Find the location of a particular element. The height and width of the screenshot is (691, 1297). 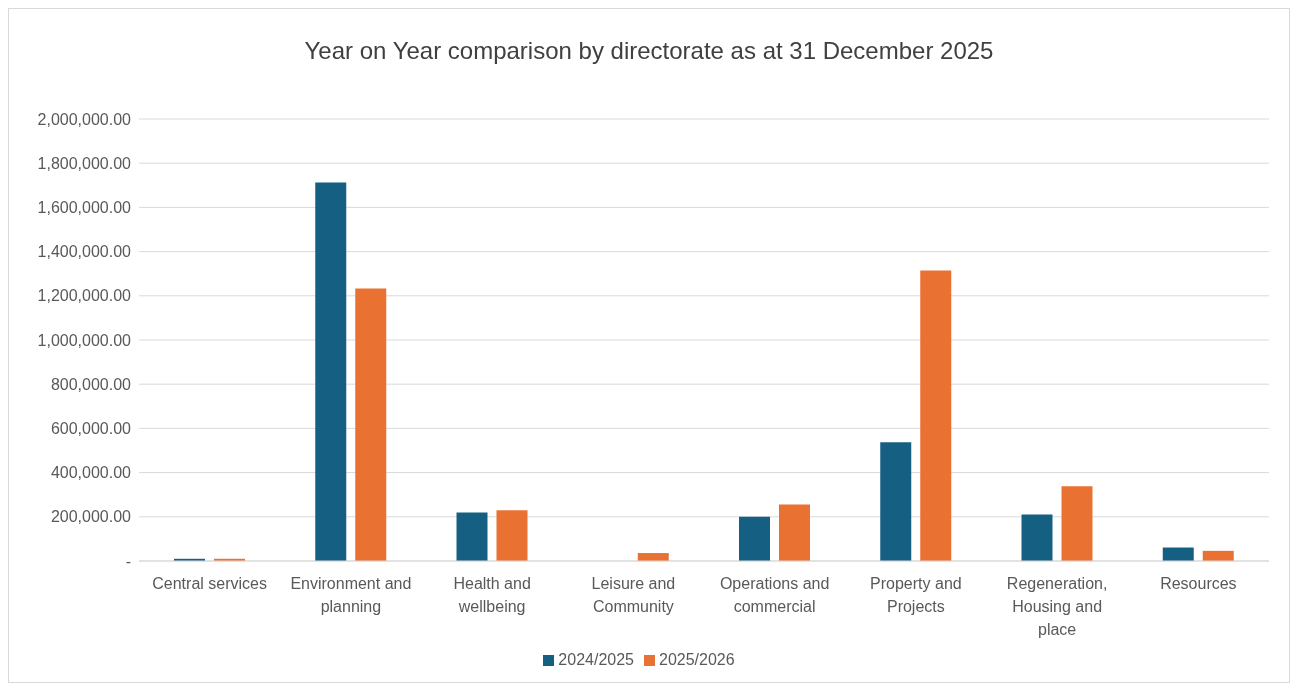

chart-title: Year on Year comparison by directorate as at 31 December 2025 is located at coordinates (649, 51).